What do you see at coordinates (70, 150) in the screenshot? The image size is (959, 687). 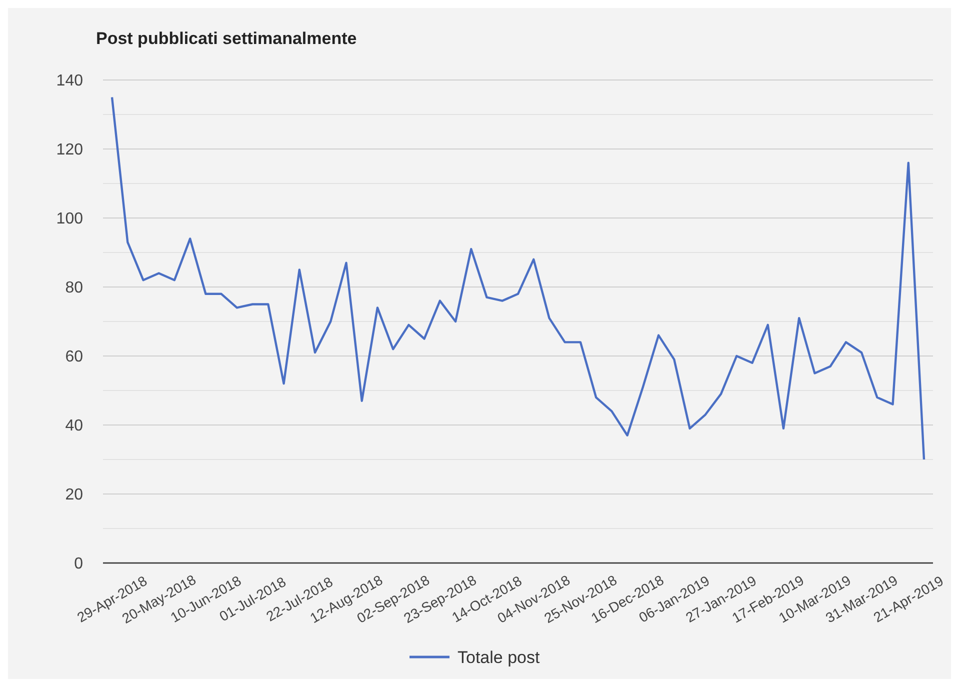 I see `y-tick-label: 120` at bounding box center [70, 150].